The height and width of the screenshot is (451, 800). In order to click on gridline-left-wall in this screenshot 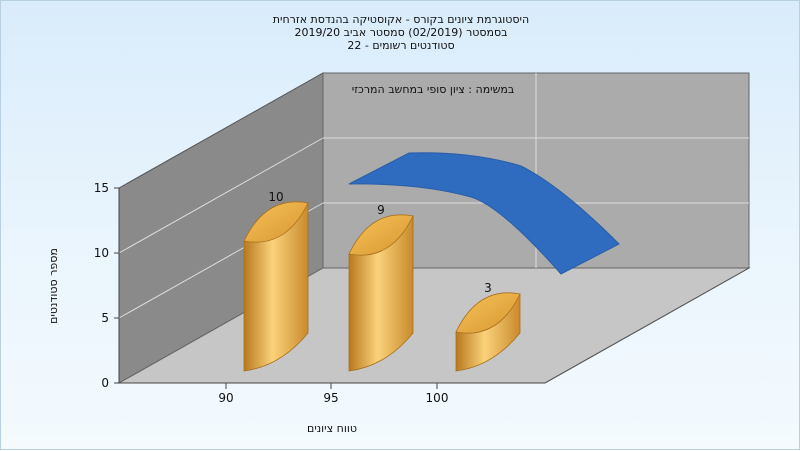, I will do `click(221, 195)`.